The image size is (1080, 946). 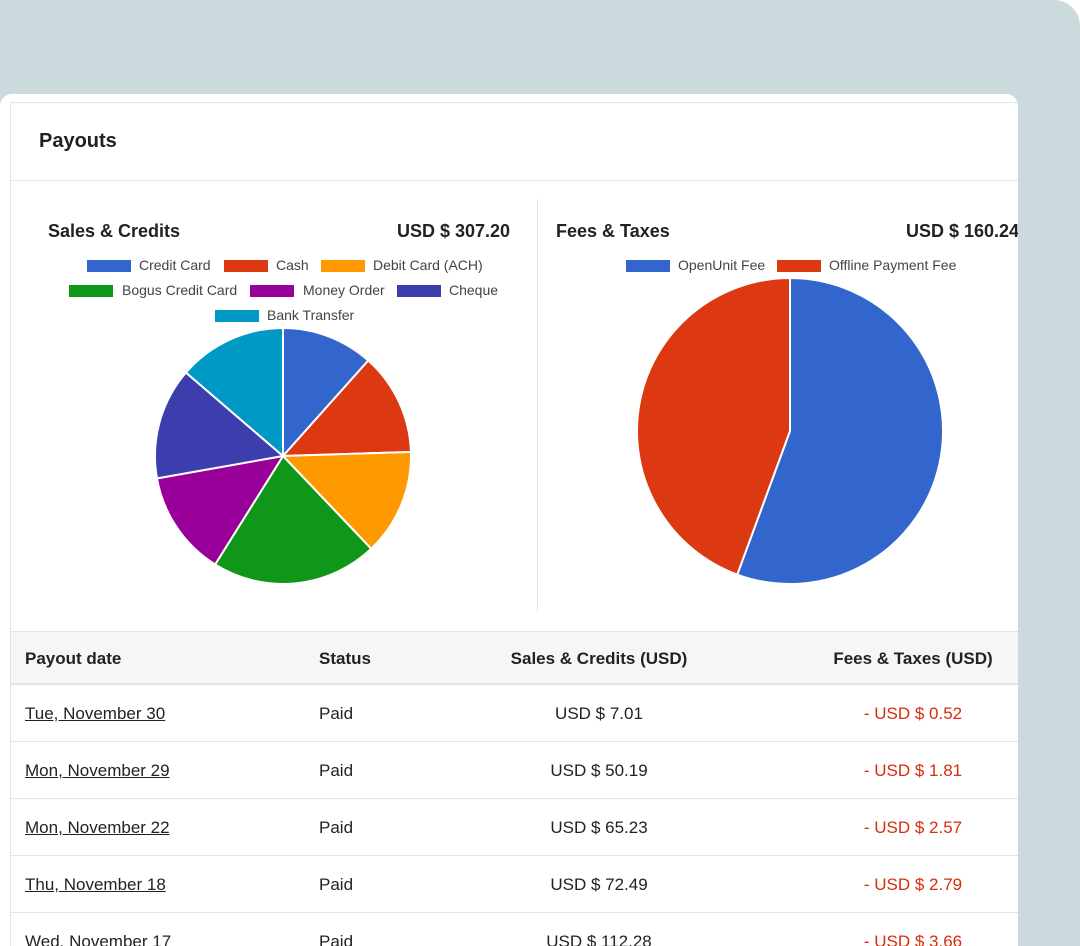 I want to click on payout-date-link: Wed, November 17, so click(x=98, y=939).